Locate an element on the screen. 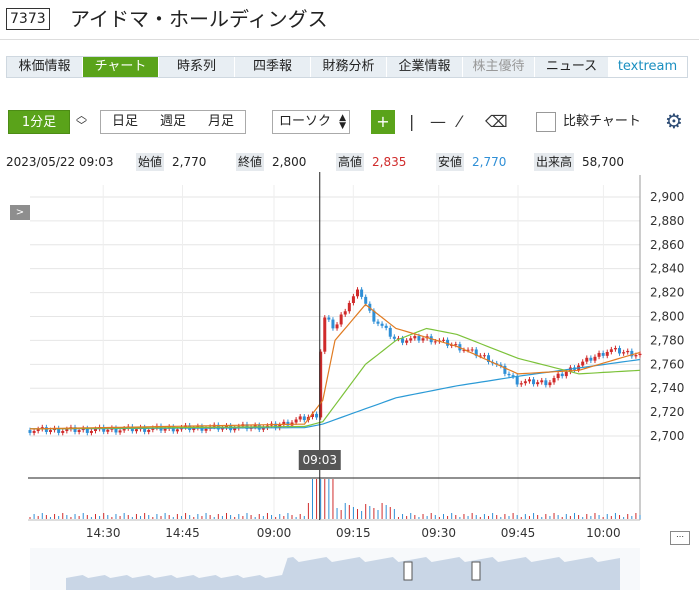  tab-stock-info: 株価情報 is located at coordinates (45, 67).